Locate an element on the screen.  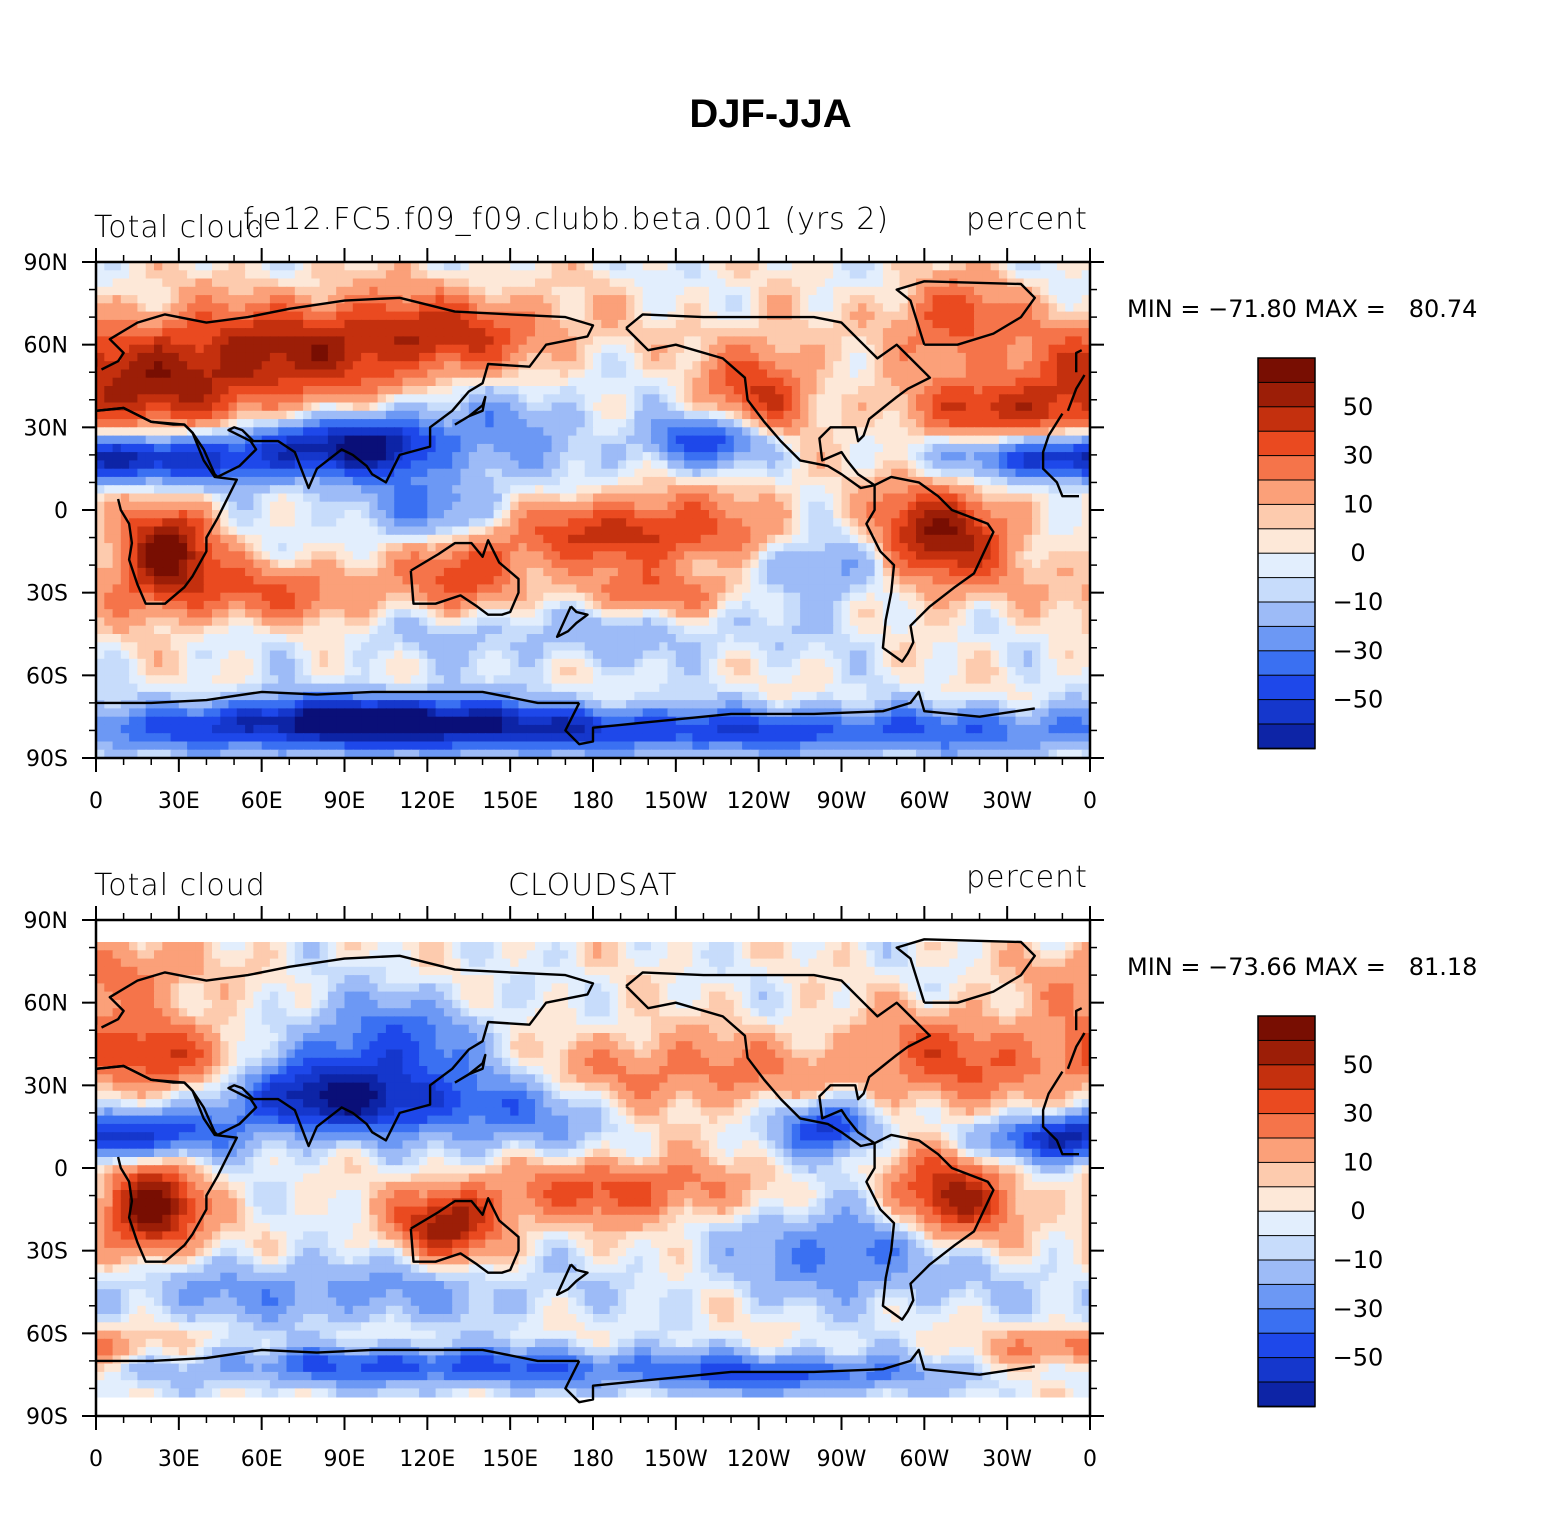
min-max-stats: MIN = −73.66 MAX = 81.18 is located at coordinates (1302, 967).